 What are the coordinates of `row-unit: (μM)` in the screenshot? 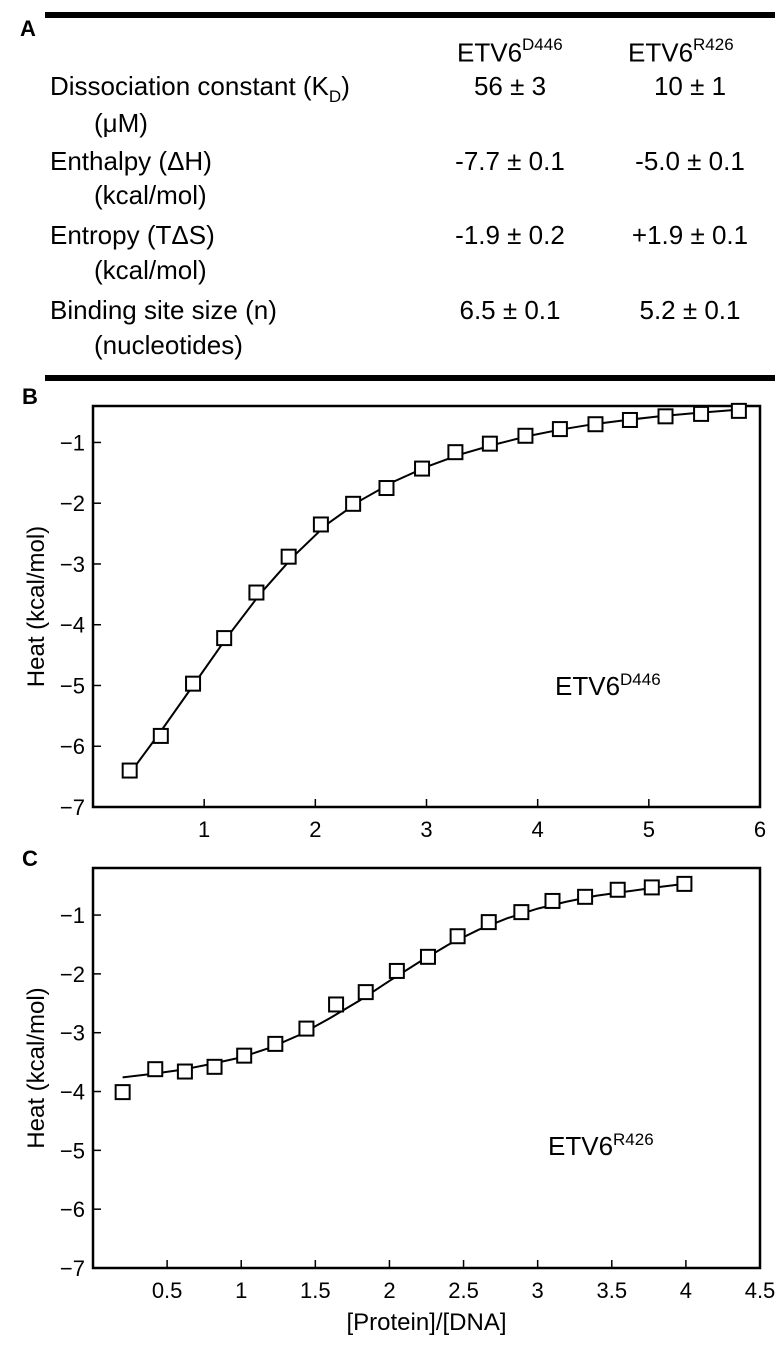 It's located at (121, 123).